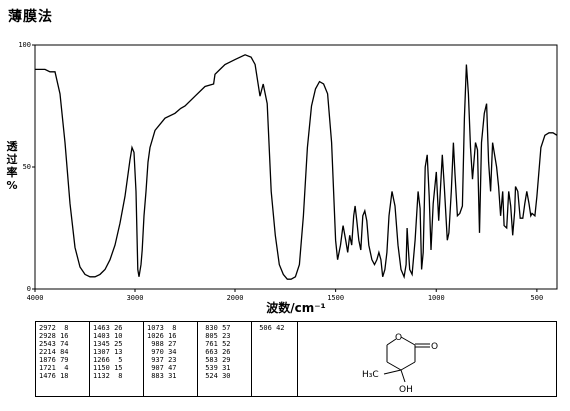  Describe the element at coordinates (370, 375) in the screenshot. I see `methyl-label: H₃C` at that location.